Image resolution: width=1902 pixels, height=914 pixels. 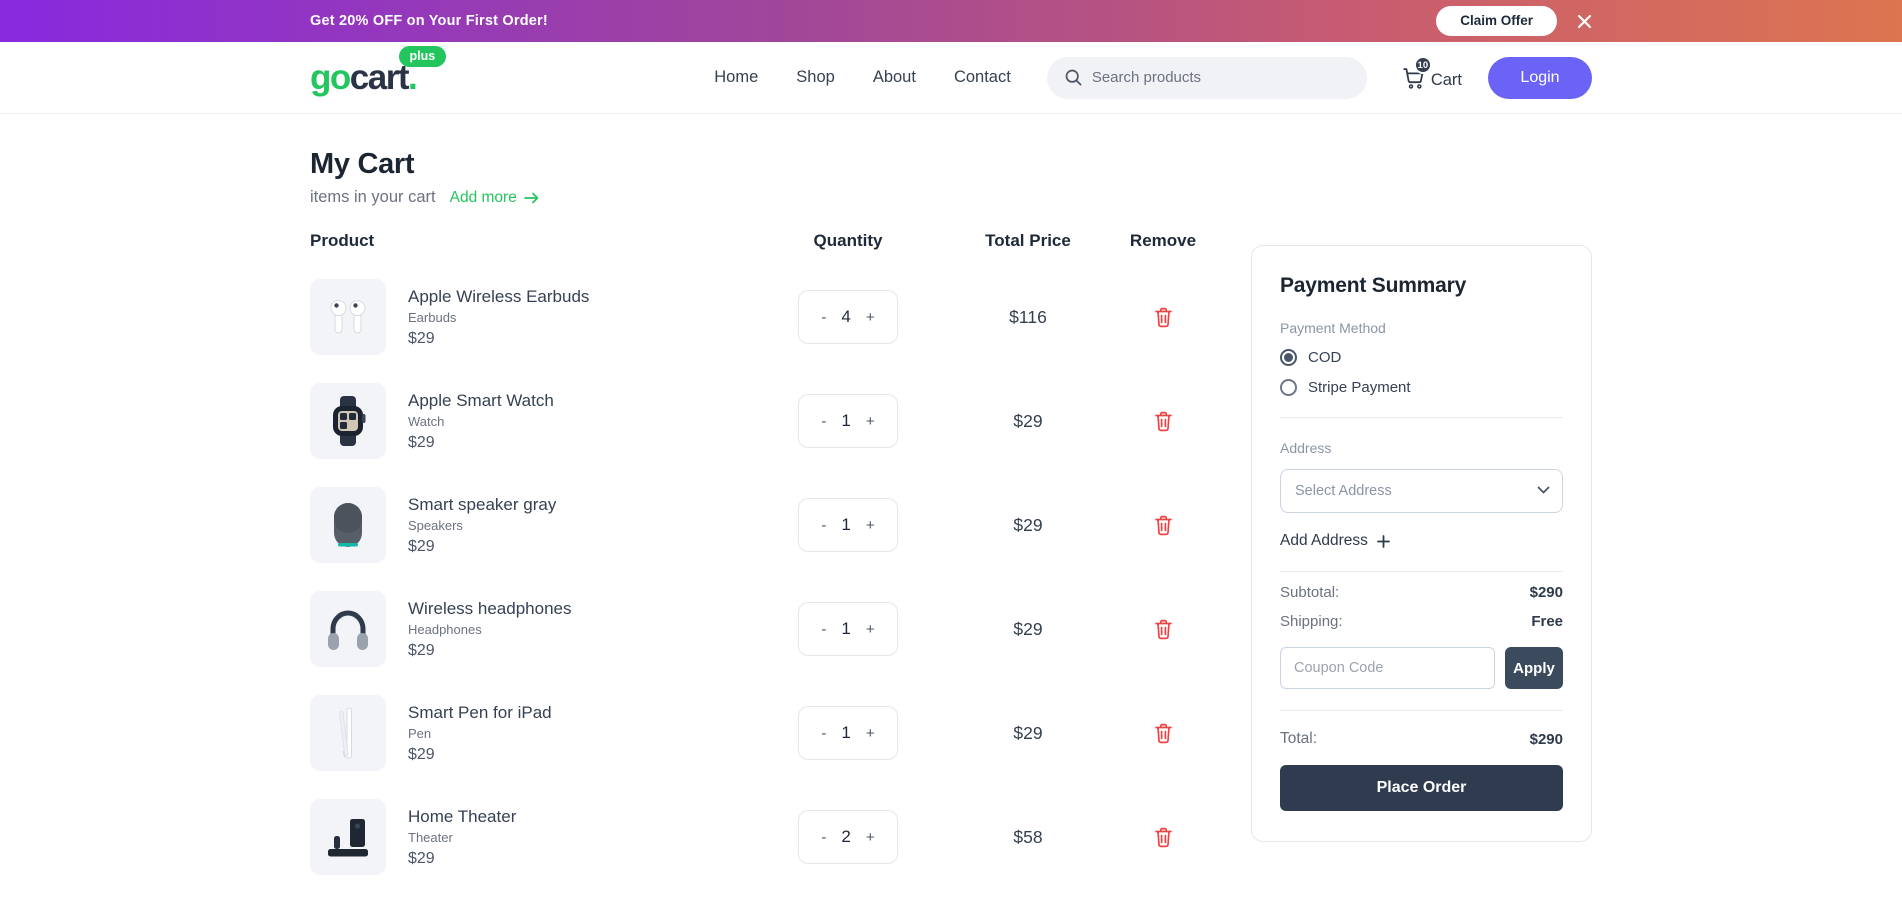 I want to click on product-name: Home Theater, so click(x=462, y=816).